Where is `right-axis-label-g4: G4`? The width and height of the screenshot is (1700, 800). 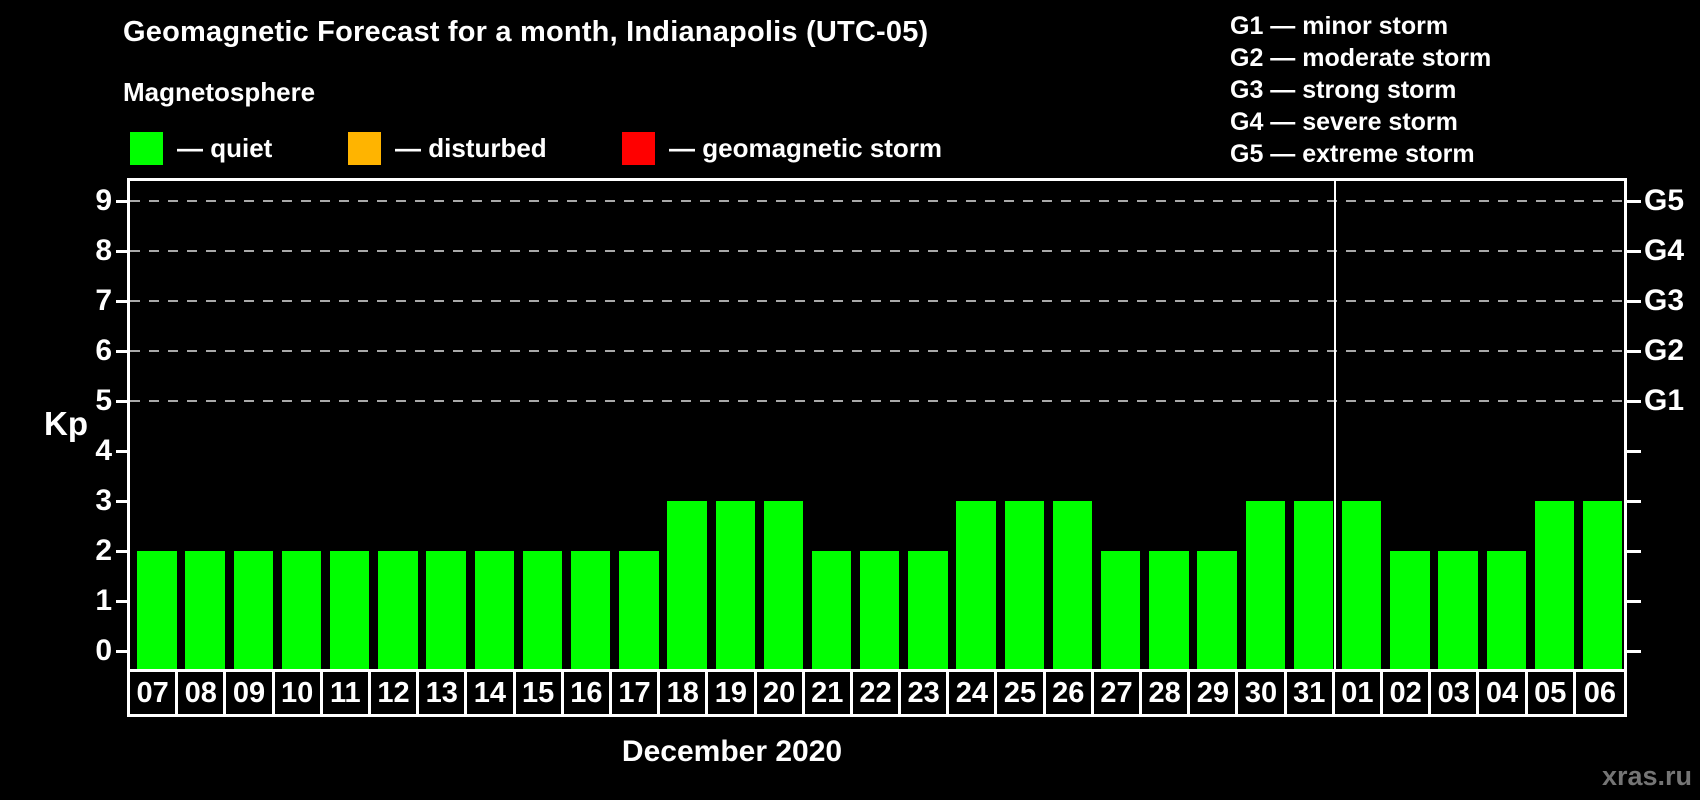 right-axis-label-g4: G4 is located at coordinates (1664, 251).